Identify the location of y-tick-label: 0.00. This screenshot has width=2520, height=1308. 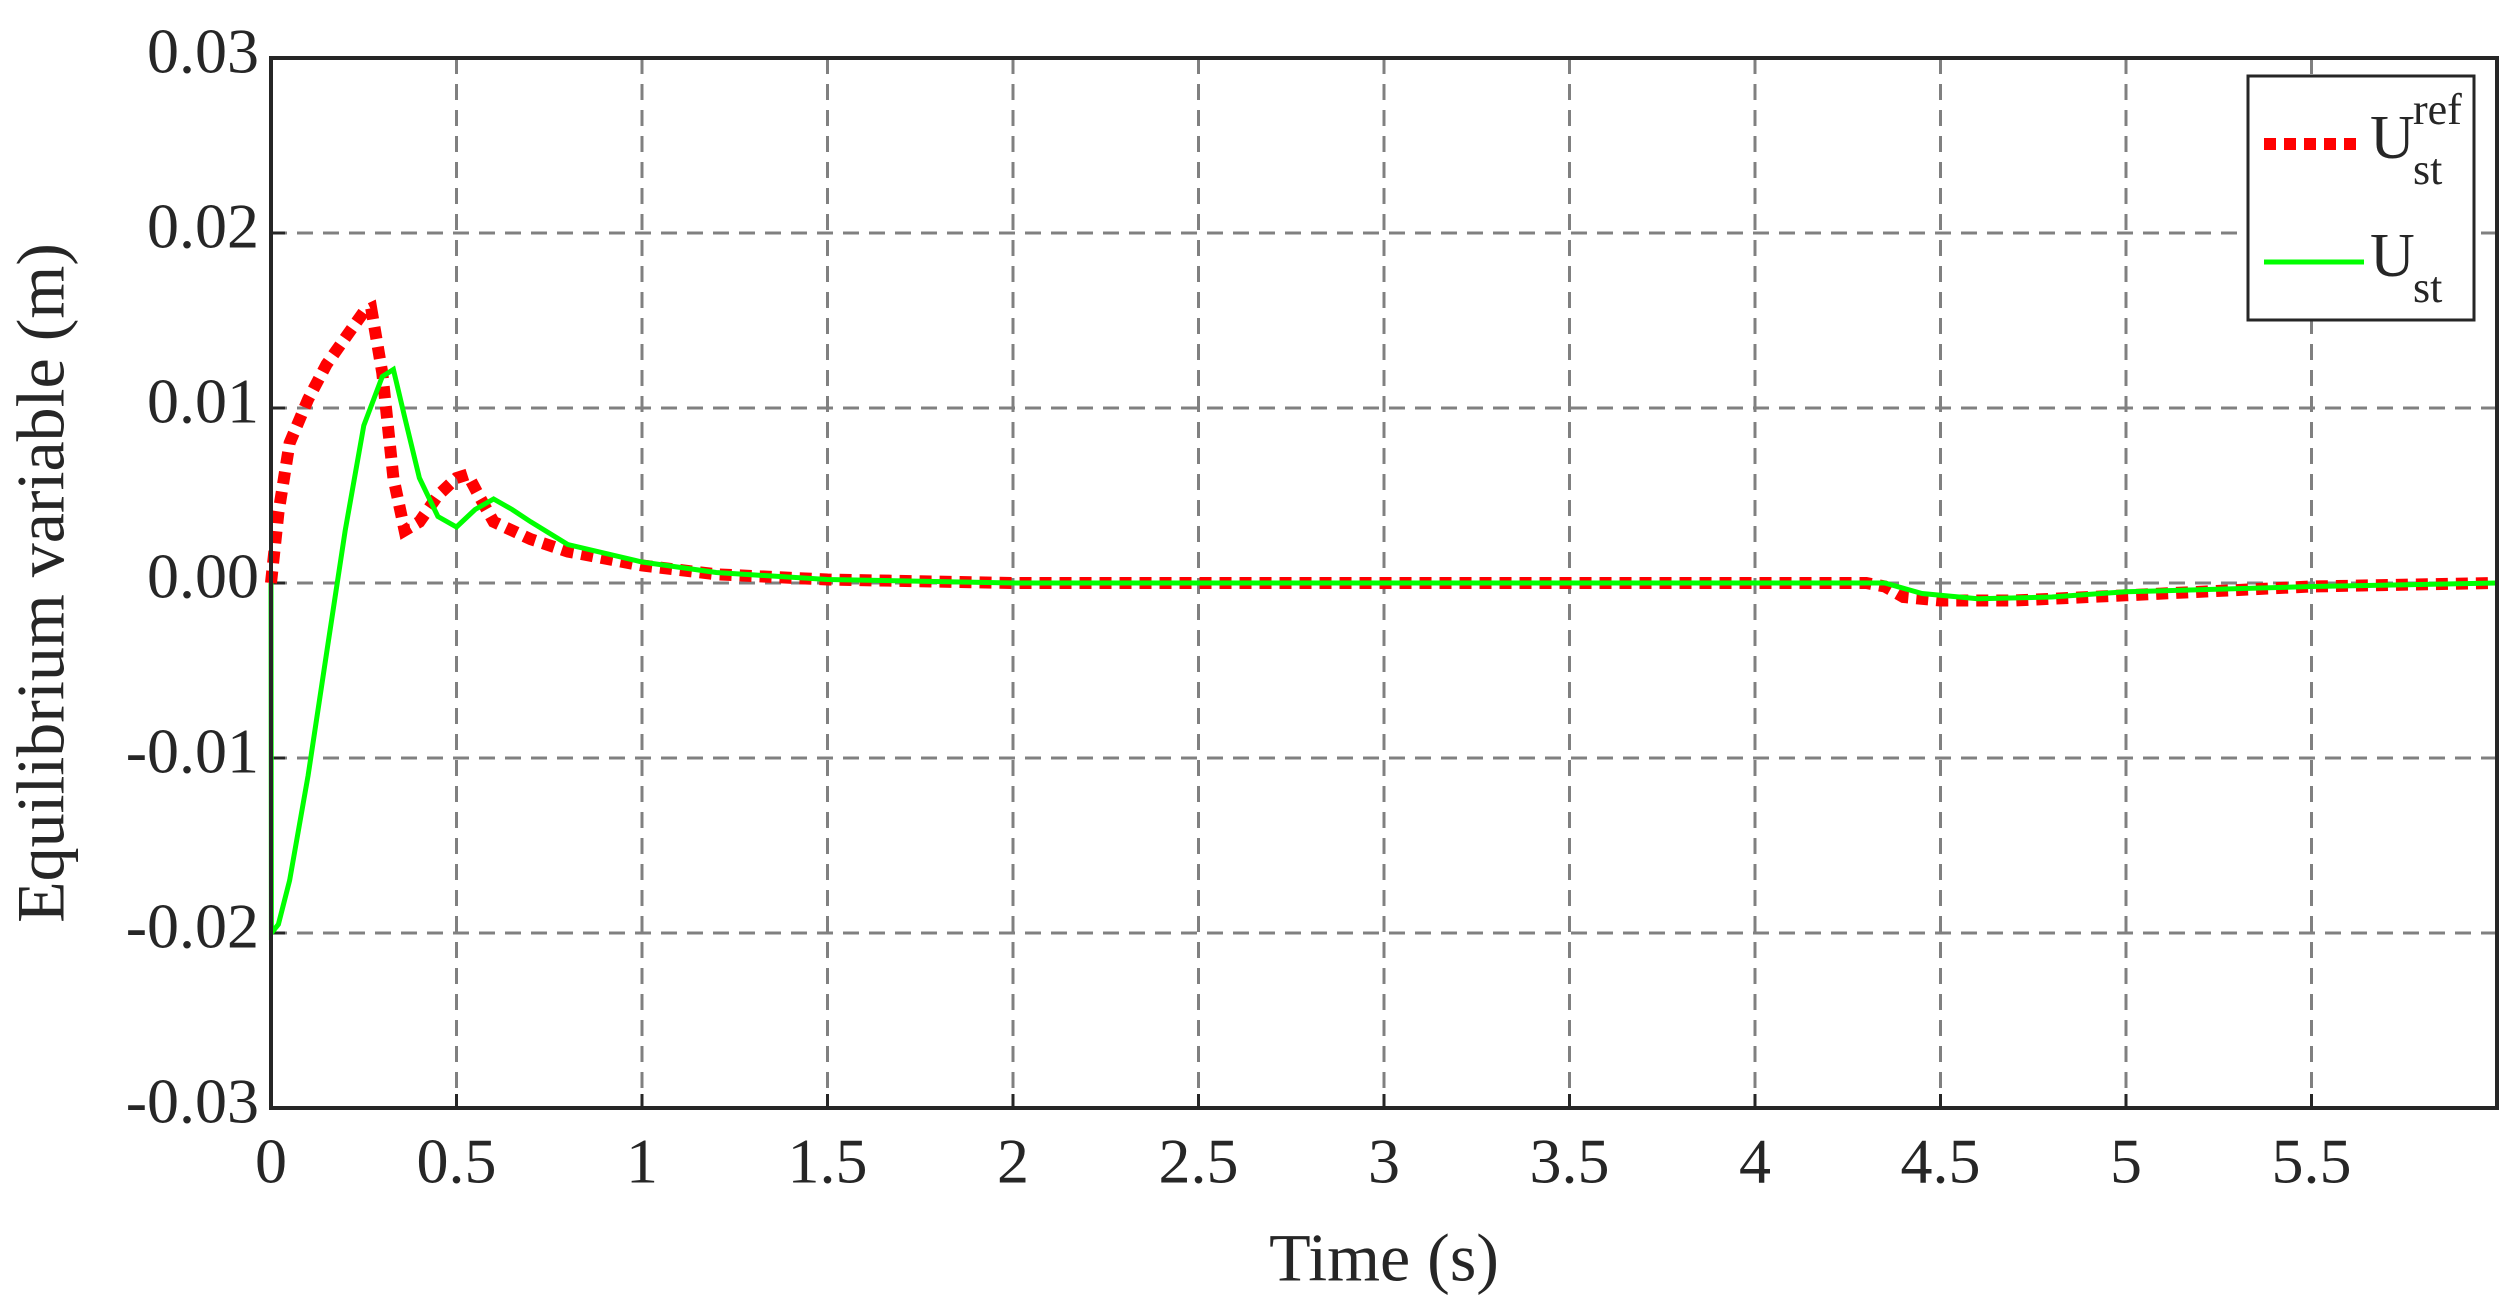
(203, 576).